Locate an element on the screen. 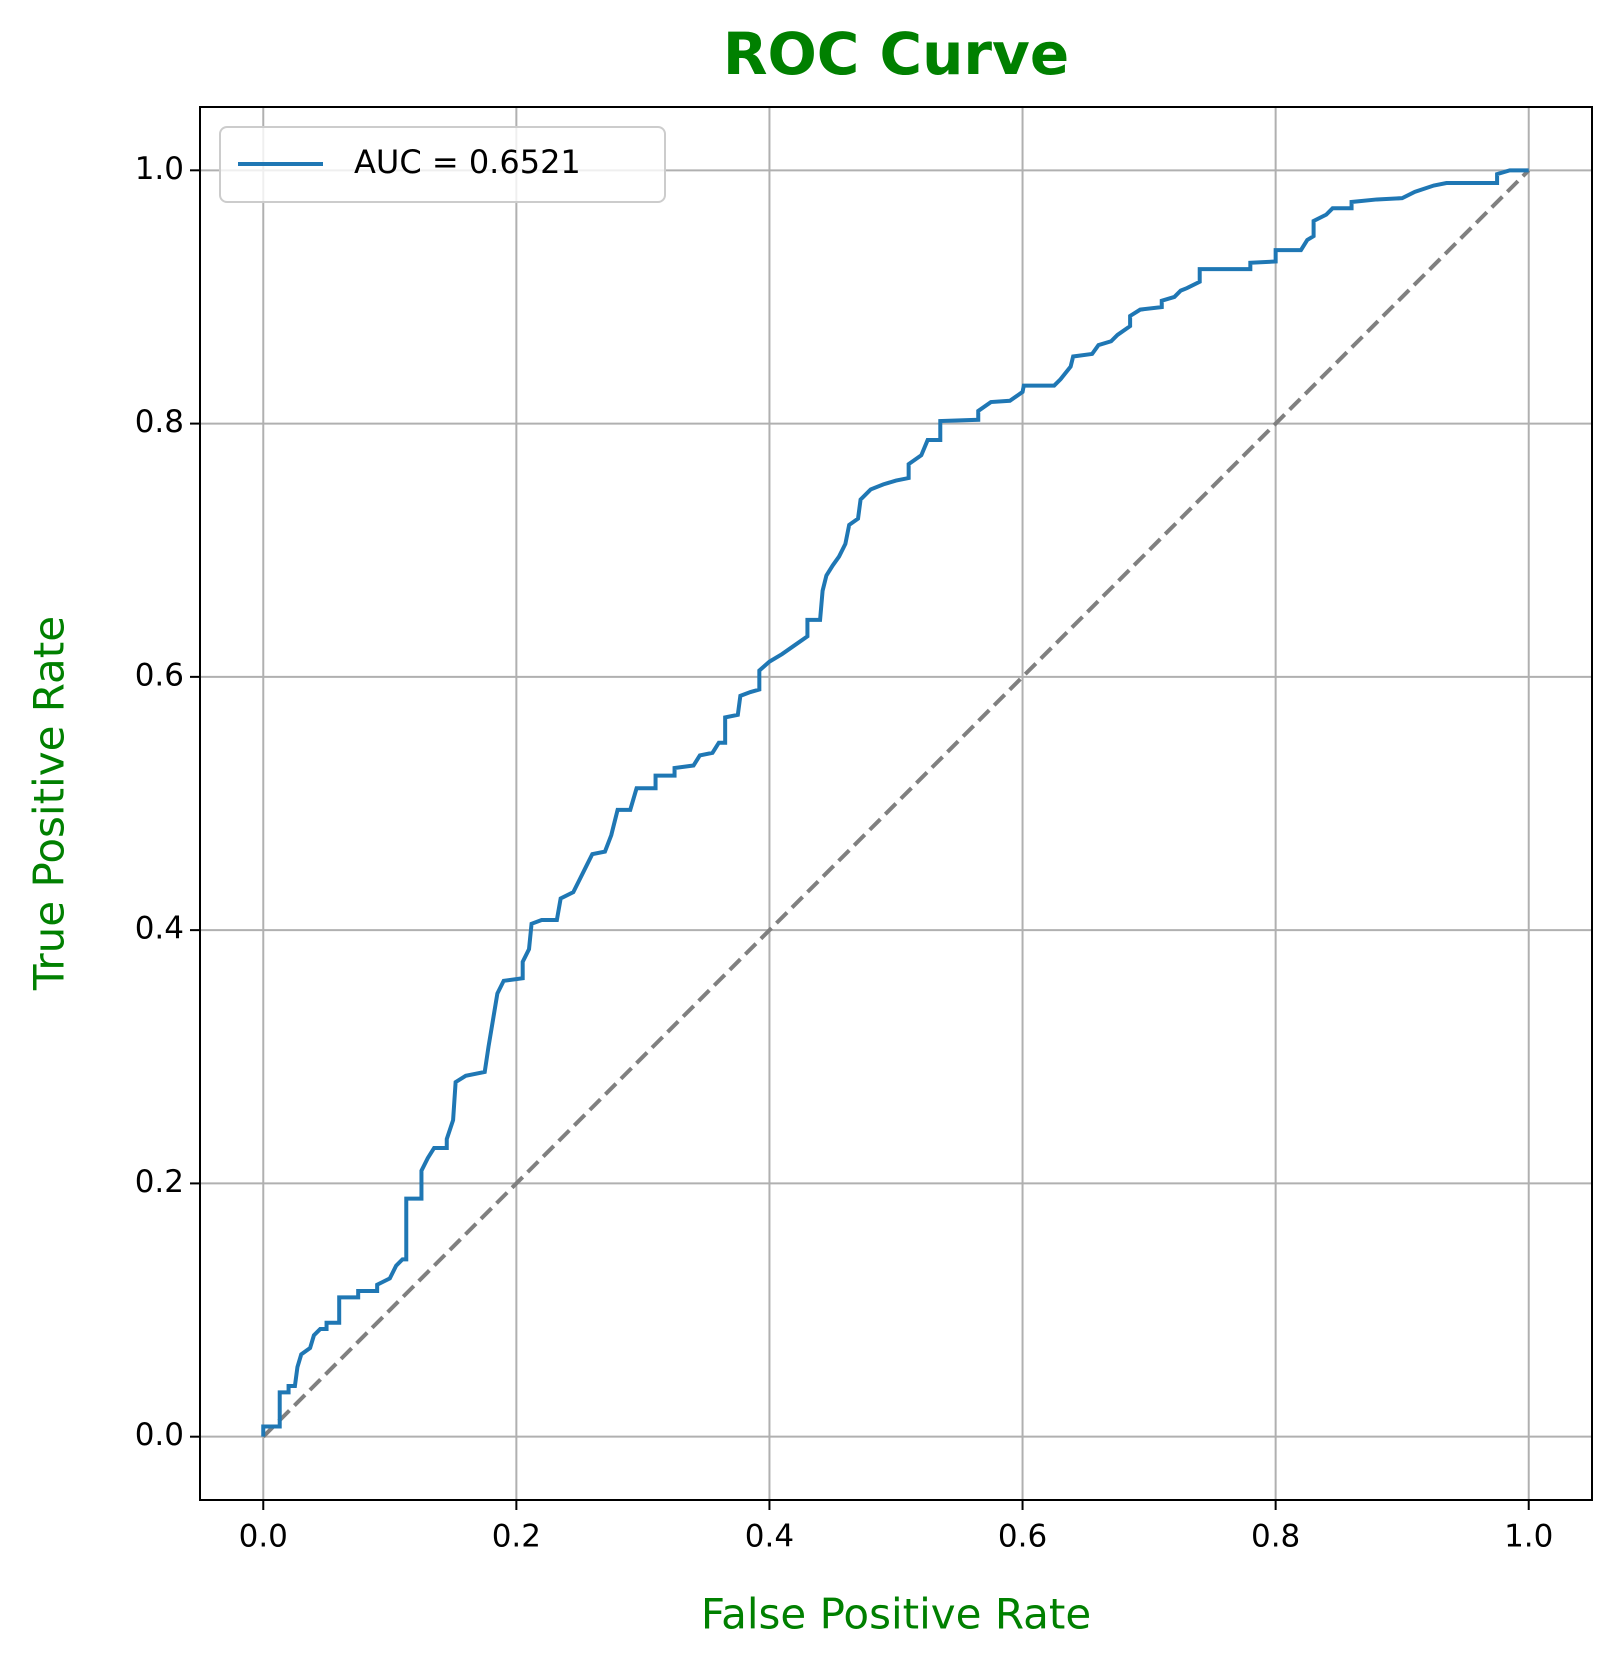 This screenshot has width=1624, height=1667. y-tick-label: 0.4 is located at coordinates (159, 929).